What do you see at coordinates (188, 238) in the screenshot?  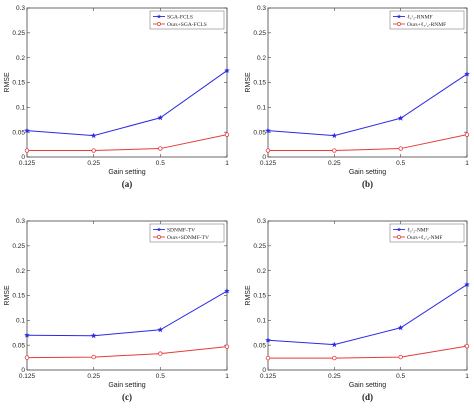 I see `legend-entry: Ours+SDNMF-TV` at bounding box center [188, 238].